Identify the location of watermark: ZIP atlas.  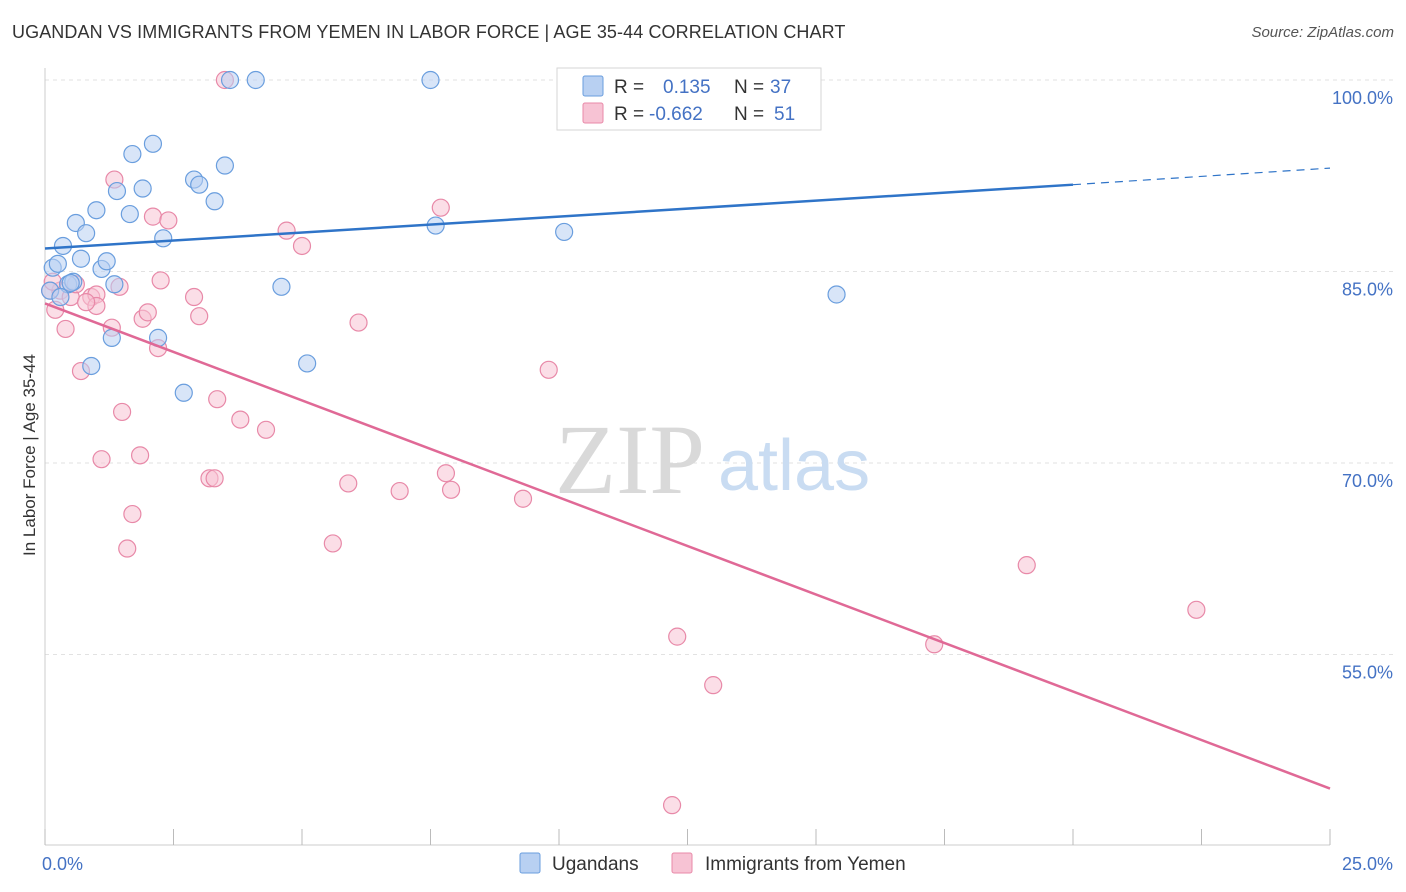
(712, 459).